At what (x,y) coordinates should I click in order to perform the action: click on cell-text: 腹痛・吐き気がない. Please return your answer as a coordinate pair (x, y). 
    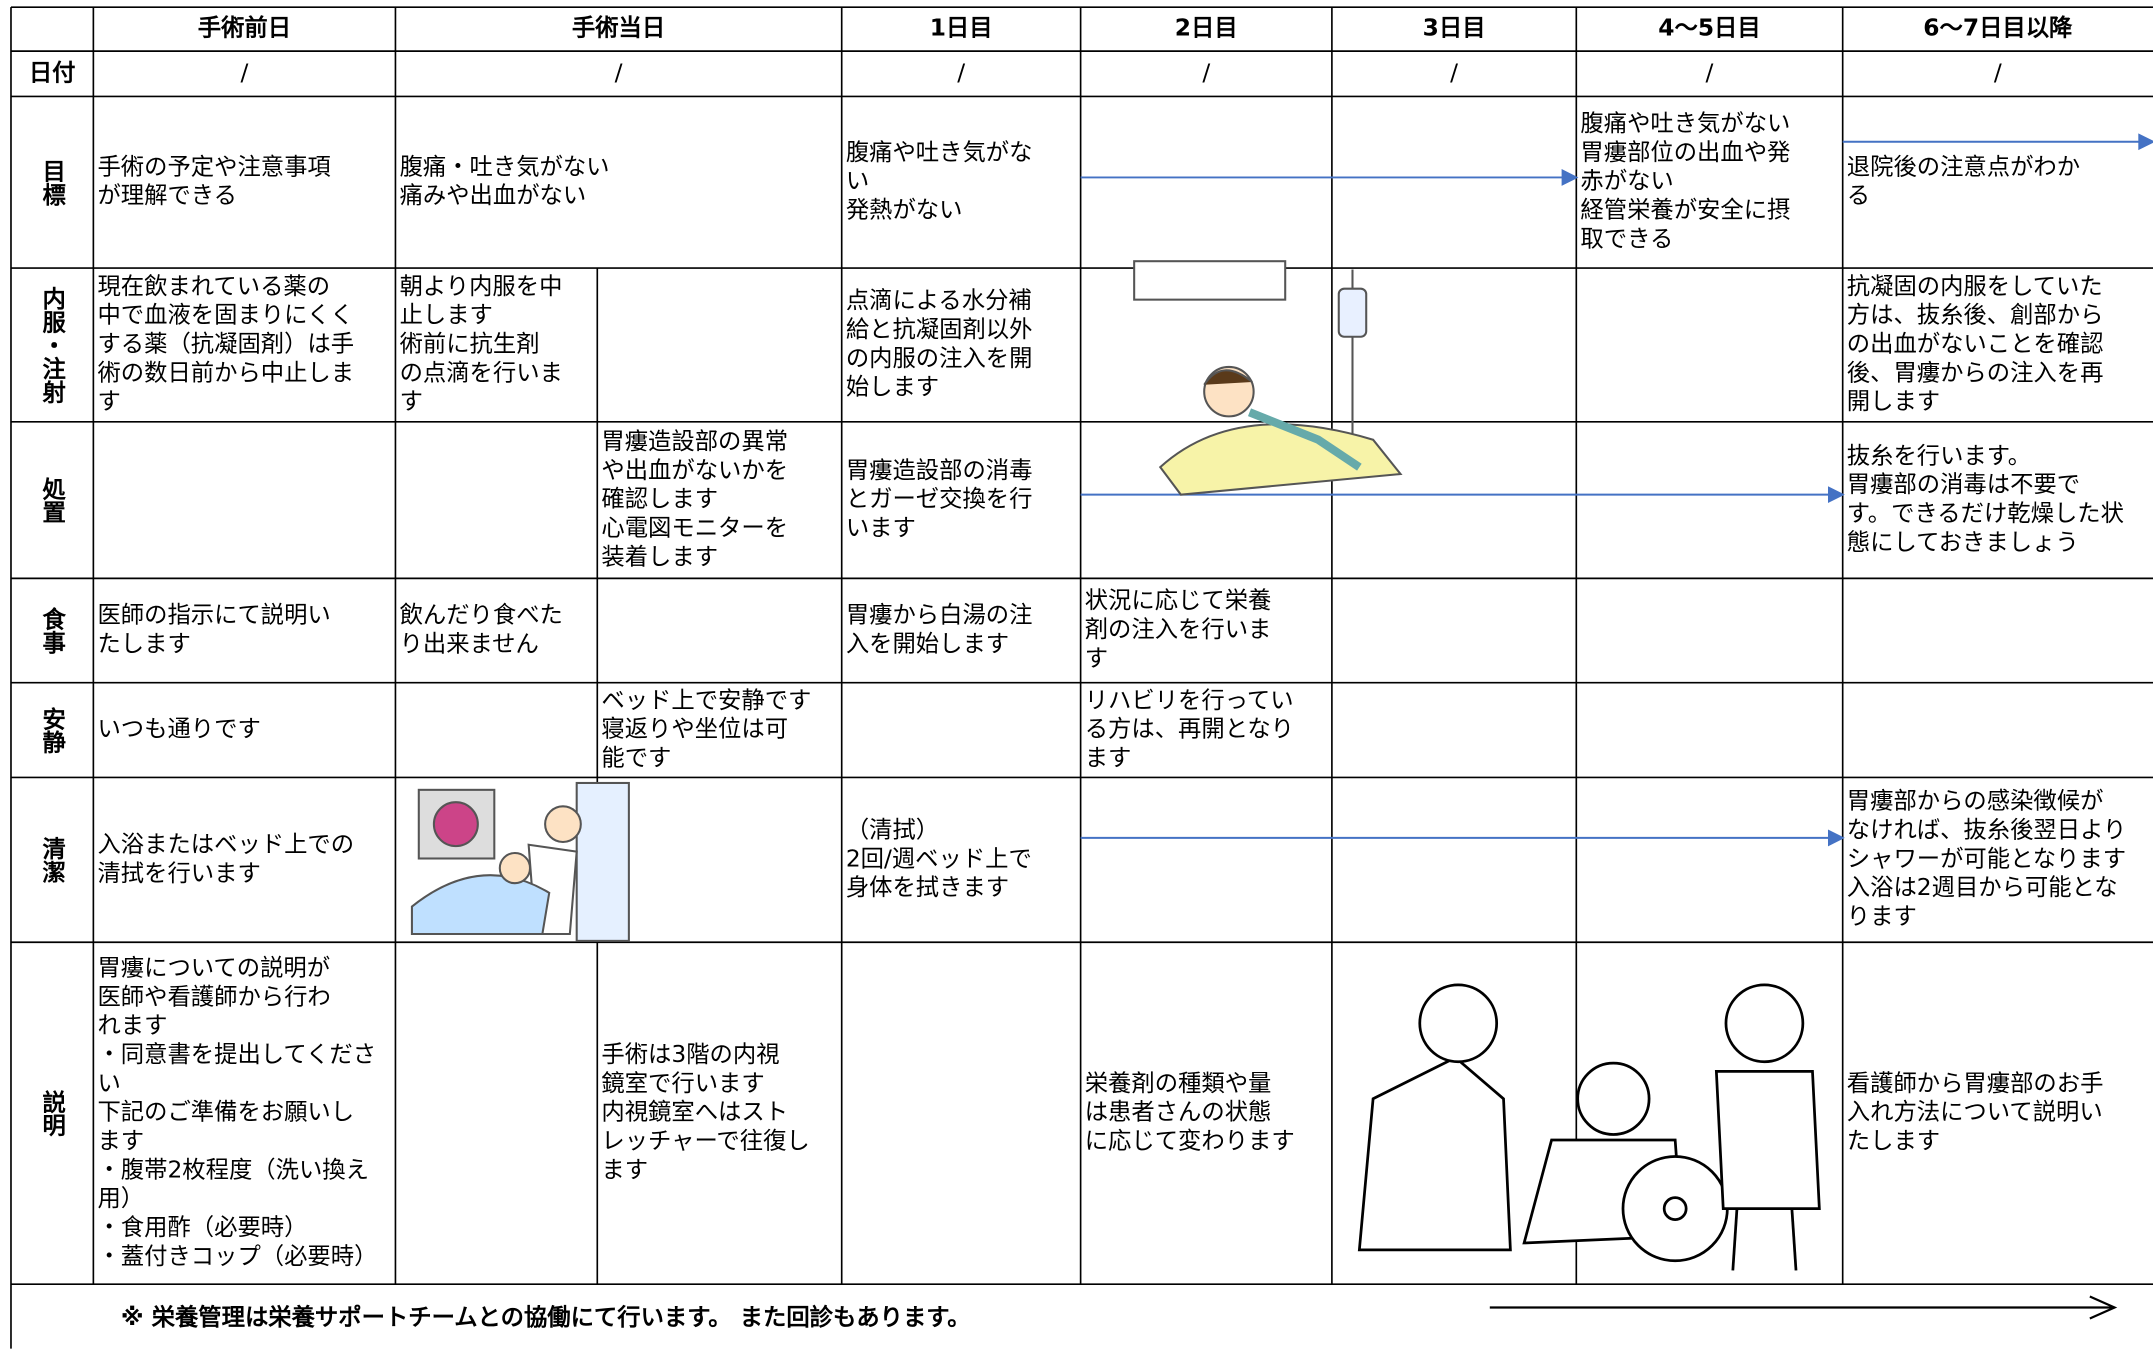
    Looking at the image, I should click on (505, 166).